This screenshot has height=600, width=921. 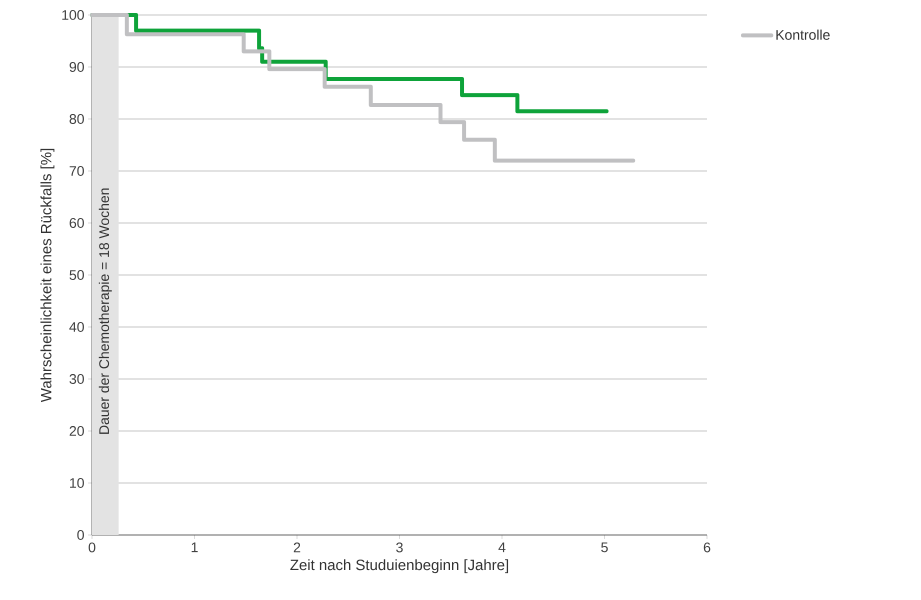 What do you see at coordinates (80, 535) in the screenshot?
I see `y-tick-label: 0` at bounding box center [80, 535].